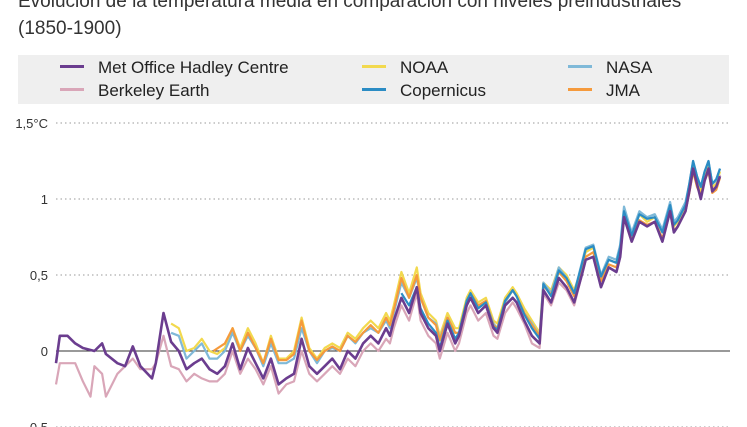 This screenshot has height=427, width=747. What do you see at coordinates (604, 91) in the screenshot?
I see `legend-item-jma: JMA` at bounding box center [604, 91].